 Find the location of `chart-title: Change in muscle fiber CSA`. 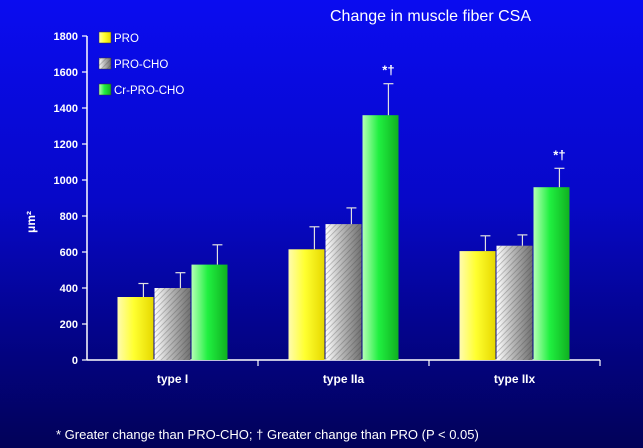

chart-title: Change in muscle fiber CSA is located at coordinates (430, 16).